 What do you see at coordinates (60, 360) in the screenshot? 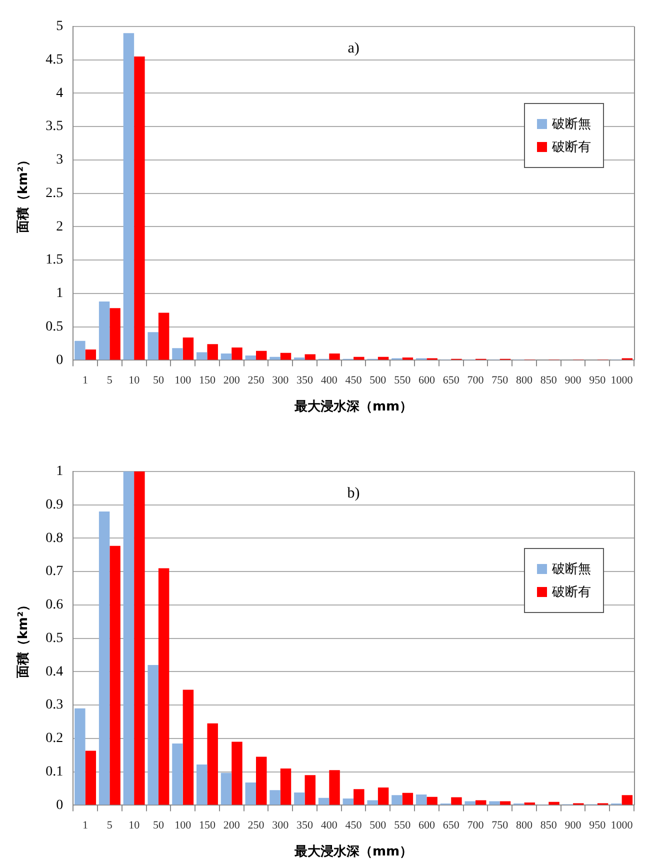
I see `y-tick-label: 0` at bounding box center [60, 360].